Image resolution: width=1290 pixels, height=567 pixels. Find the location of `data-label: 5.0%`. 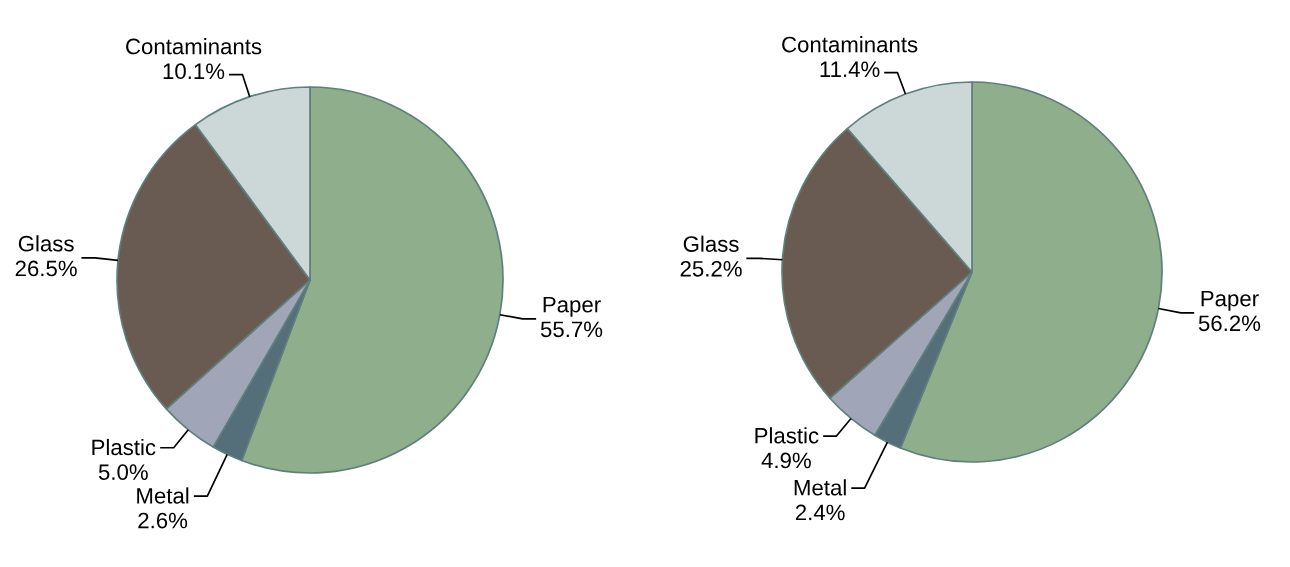

data-label: 5.0% is located at coordinates (123, 472).